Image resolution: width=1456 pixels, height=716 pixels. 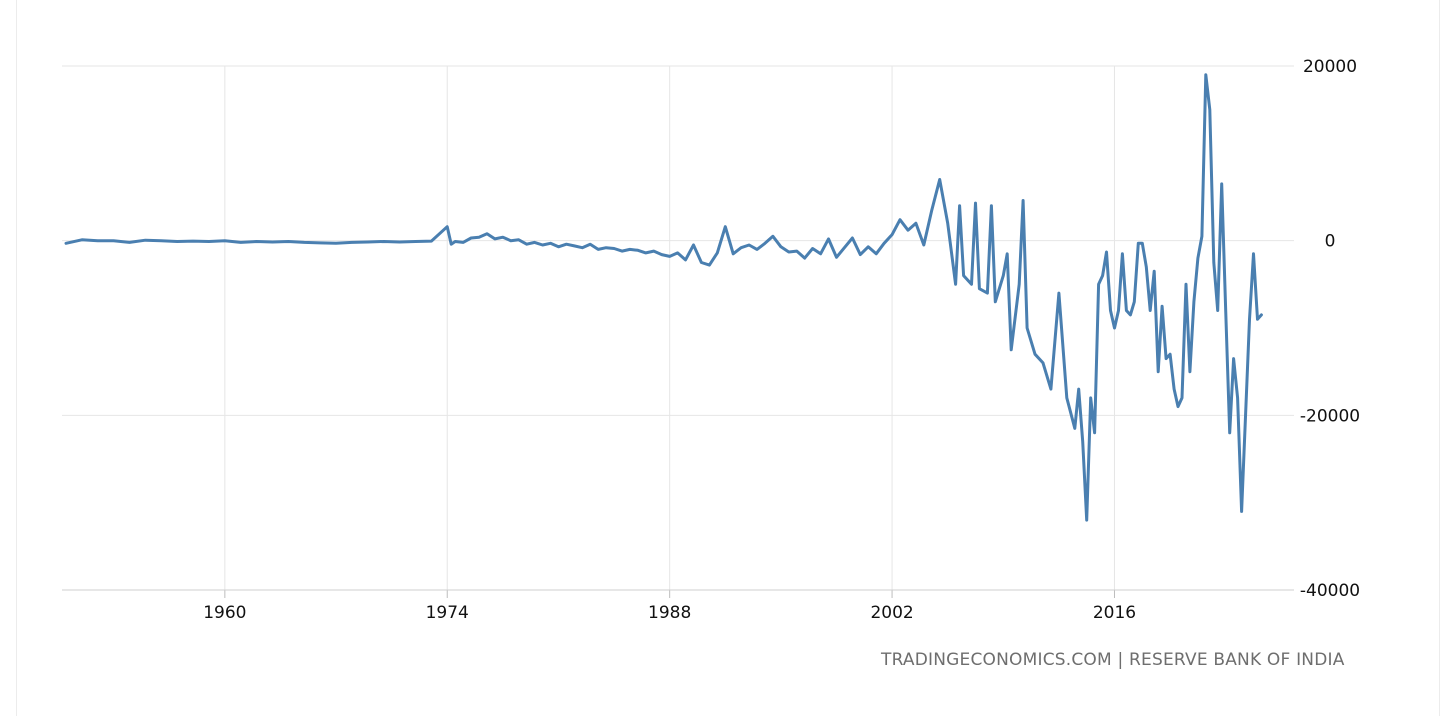 I want to click on x-tick-label: 1988, so click(x=669, y=613).